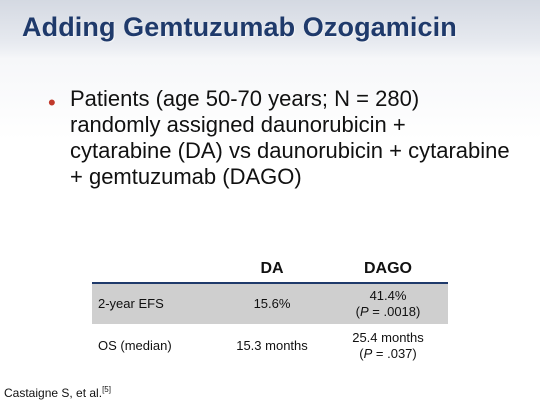 This screenshot has height=405, width=540. I want to click on citation-text: Castaigne S, et al., so click(53, 393).